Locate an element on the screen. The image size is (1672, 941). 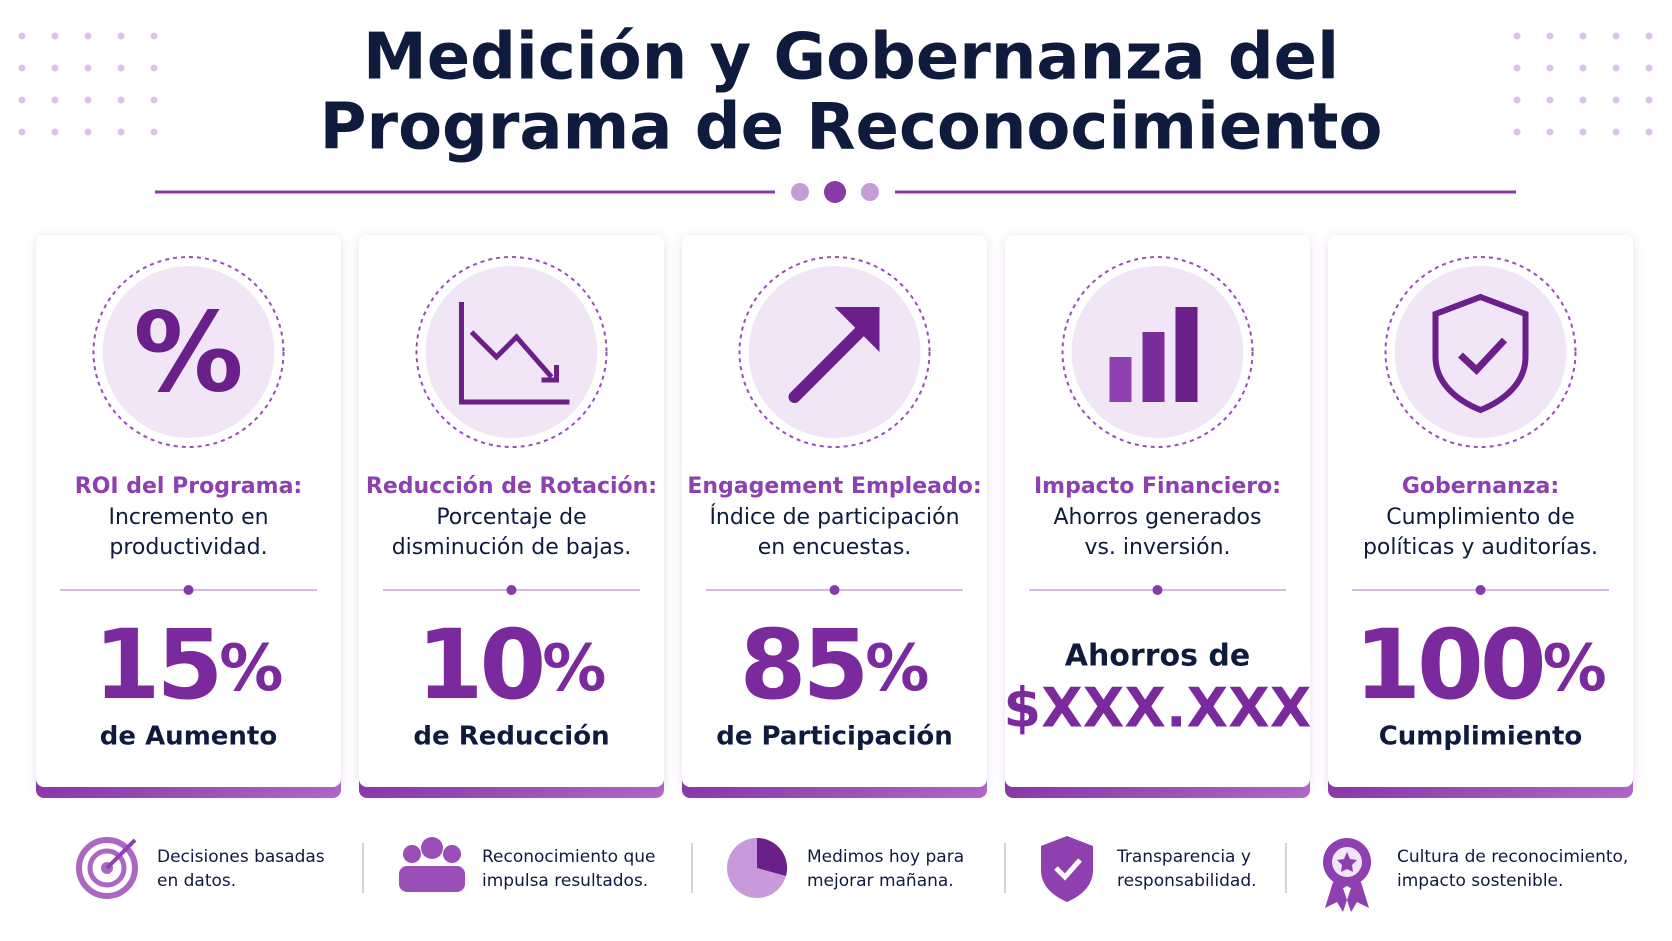
card-description: disminución de bajas. is located at coordinates (512, 547).